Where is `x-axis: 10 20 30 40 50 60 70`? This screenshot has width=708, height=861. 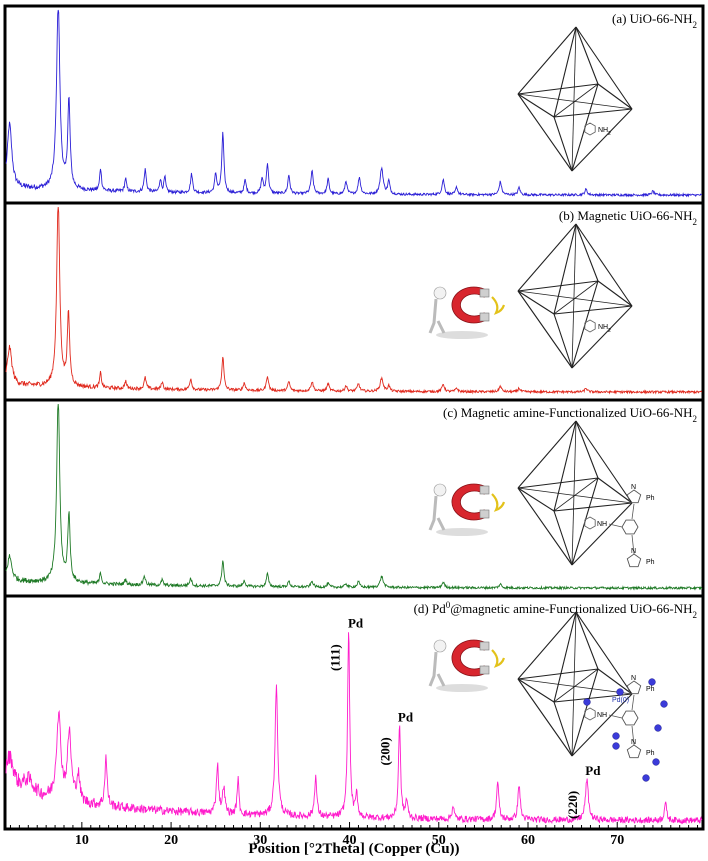 x-axis: 10 20 30 40 50 60 70 is located at coordinates (354, 835).